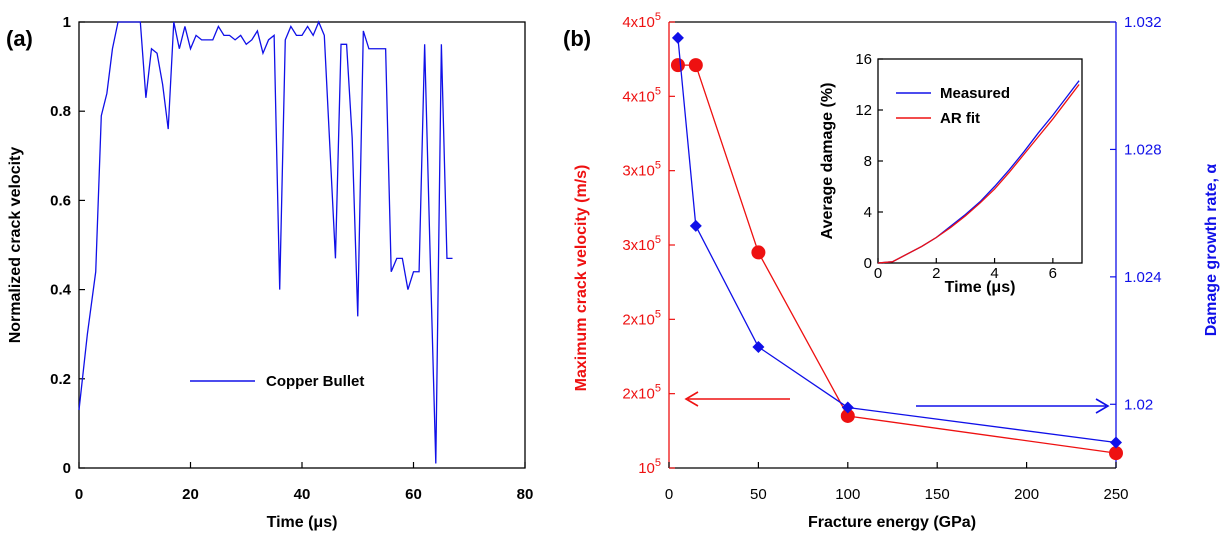  I want to click on panel-b-x-tick-label: 200, so click(1026, 494).